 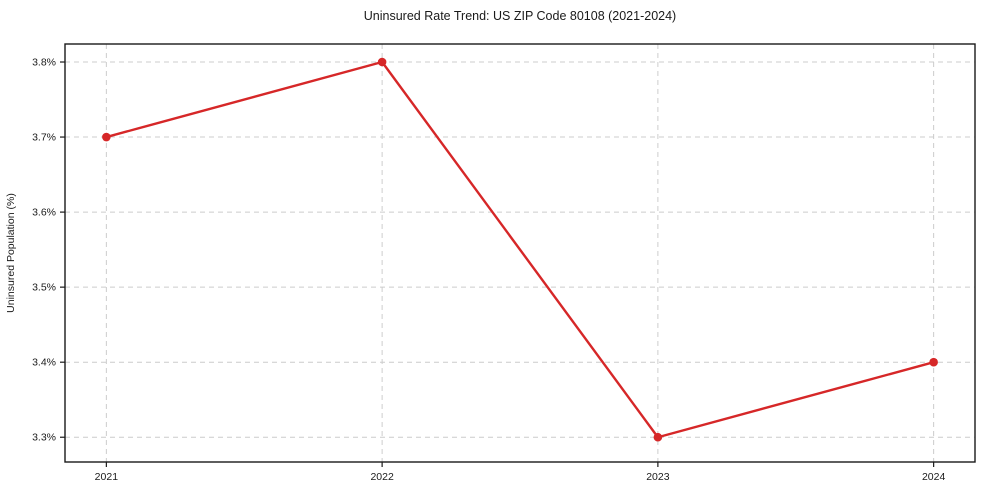 I want to click on x-tick-label: 2024, so click(x=934, y=477).